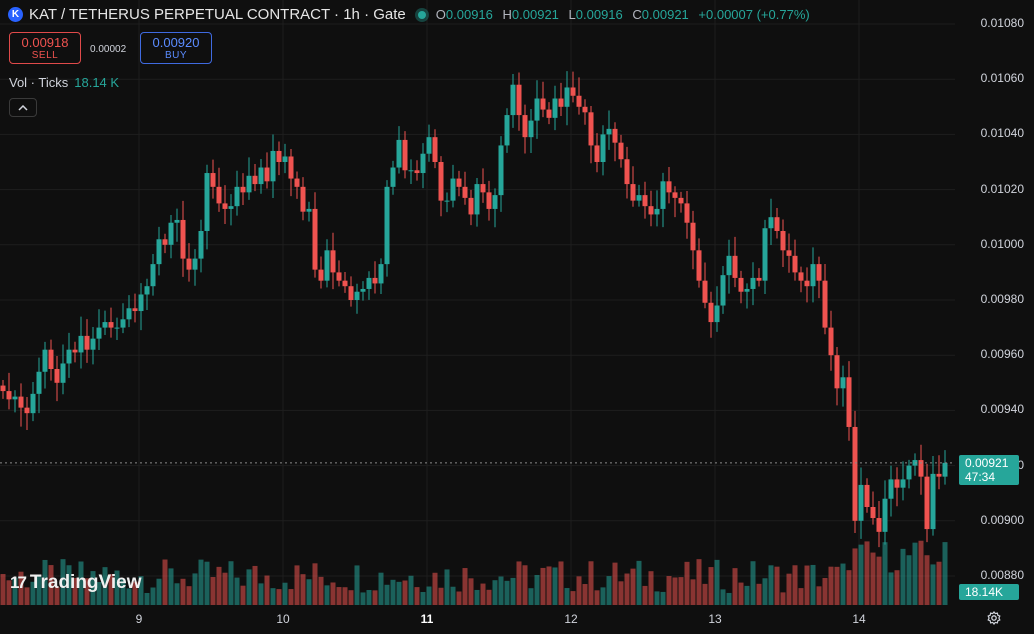  I want to click on price-tick-label: 0.00880, so click(1002, 575).